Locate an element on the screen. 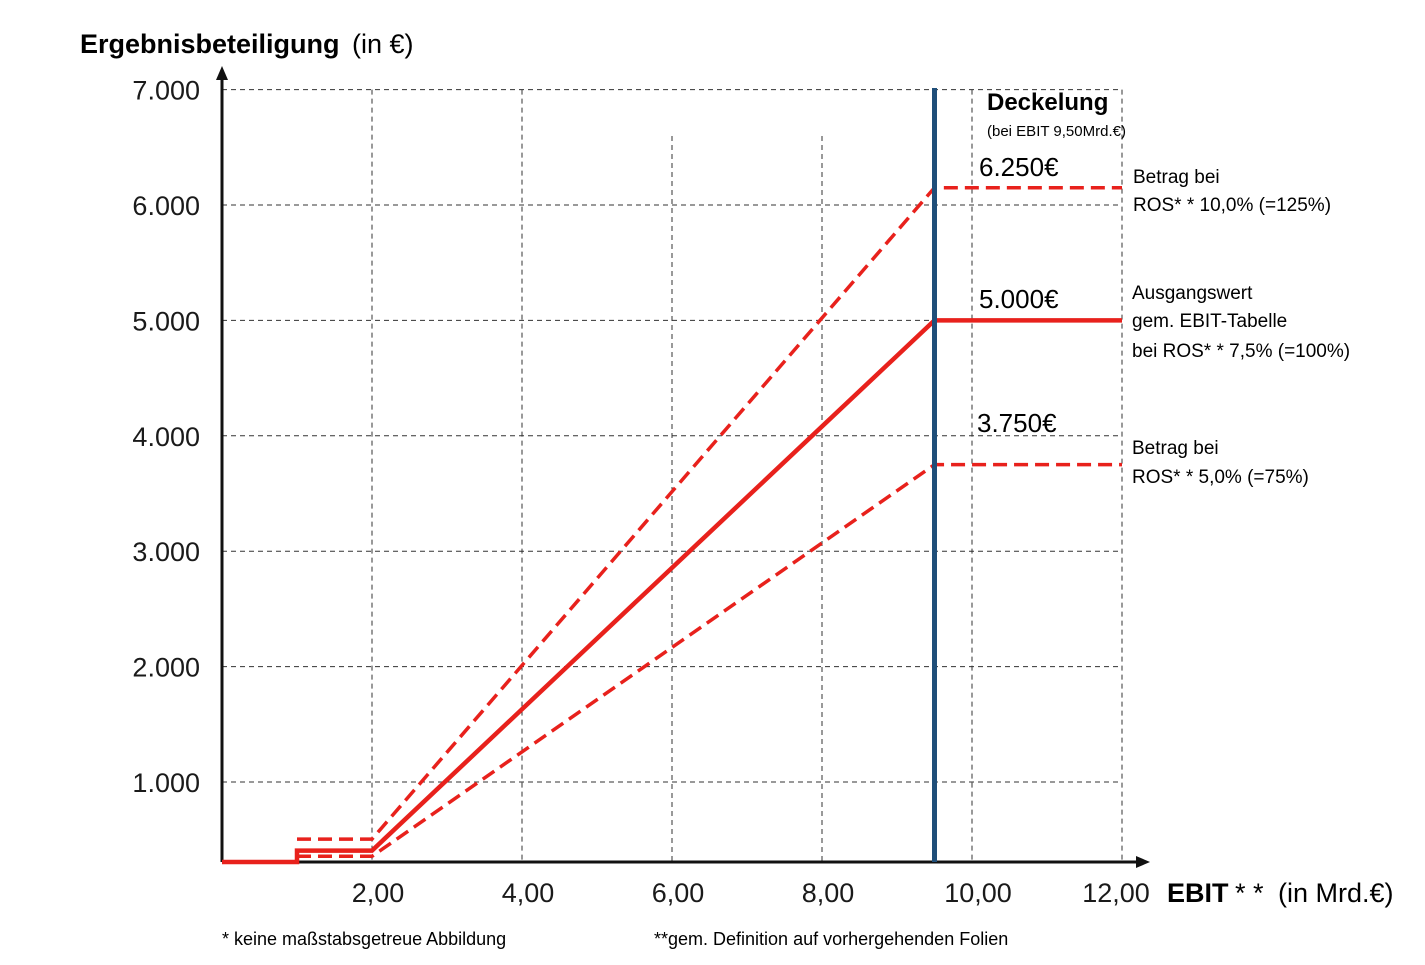  y-axis-title: Ergebnisbeteiligung (in €) is located at coordinates (247, 44).